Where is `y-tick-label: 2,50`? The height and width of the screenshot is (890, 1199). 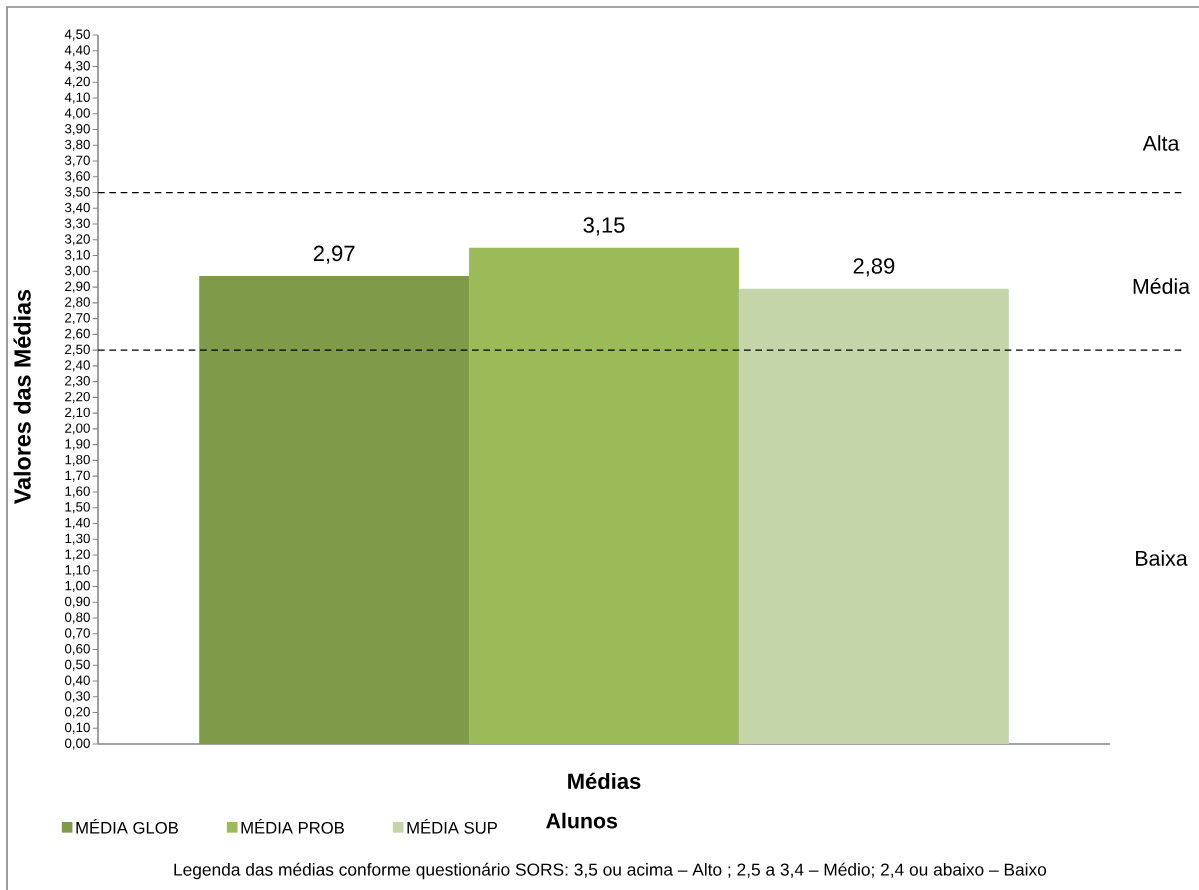
y-tick-label: 2,50 is located at coordinates (77, 350).